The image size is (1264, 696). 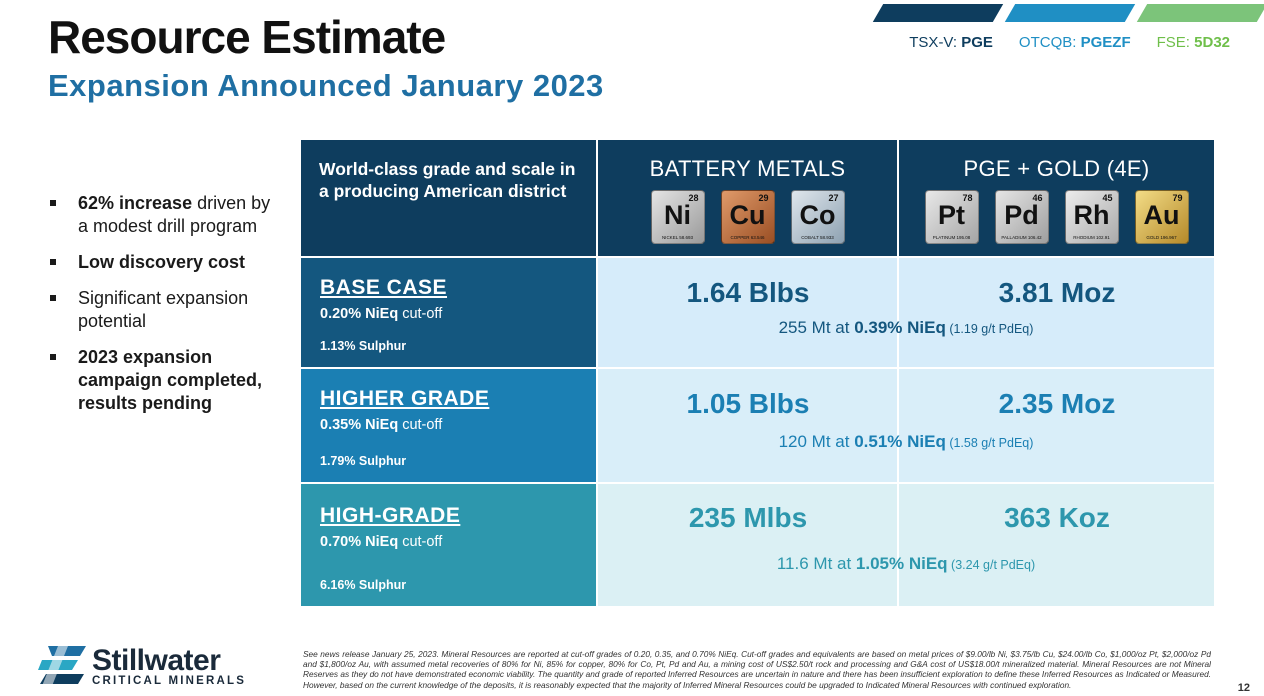 I want to click on ticker-prefix: TSX-V:, so click(x=933, y=42).